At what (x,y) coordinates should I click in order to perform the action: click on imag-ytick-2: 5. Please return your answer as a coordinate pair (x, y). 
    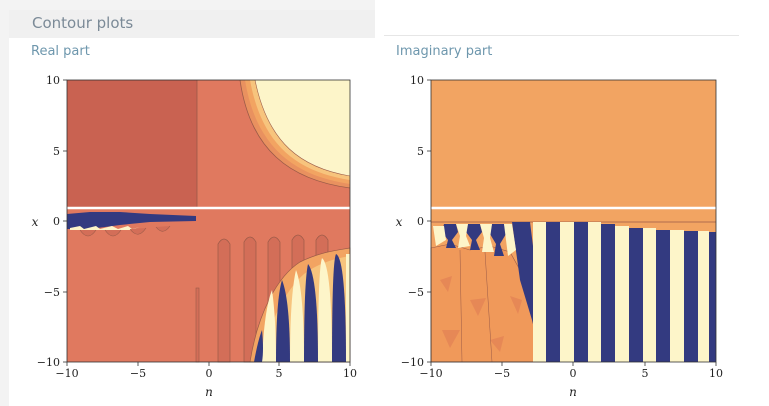
    Looking at the image, I should click on (420, 151).